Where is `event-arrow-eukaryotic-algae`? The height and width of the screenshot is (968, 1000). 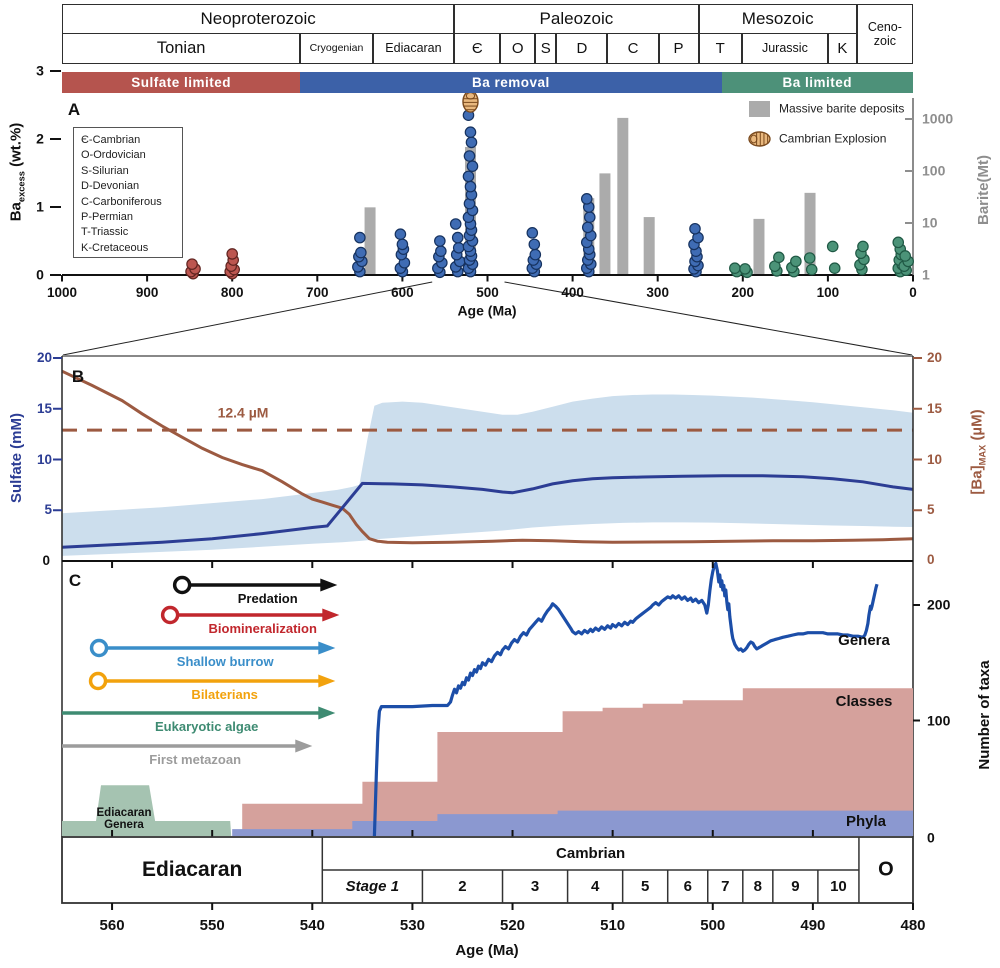
event-arrow-eukaryotic-algae is located at coordinates (199, 713).